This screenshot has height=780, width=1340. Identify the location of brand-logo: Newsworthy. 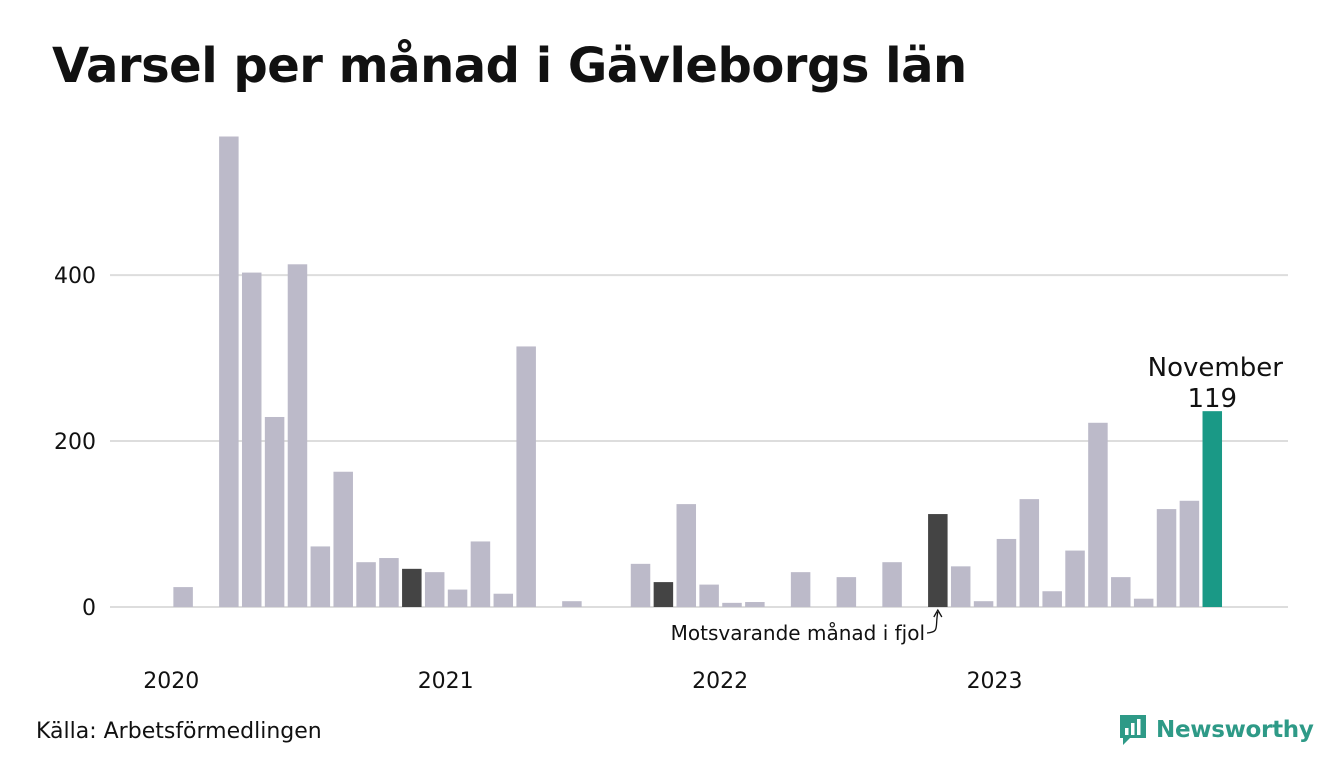
(1216, 730).